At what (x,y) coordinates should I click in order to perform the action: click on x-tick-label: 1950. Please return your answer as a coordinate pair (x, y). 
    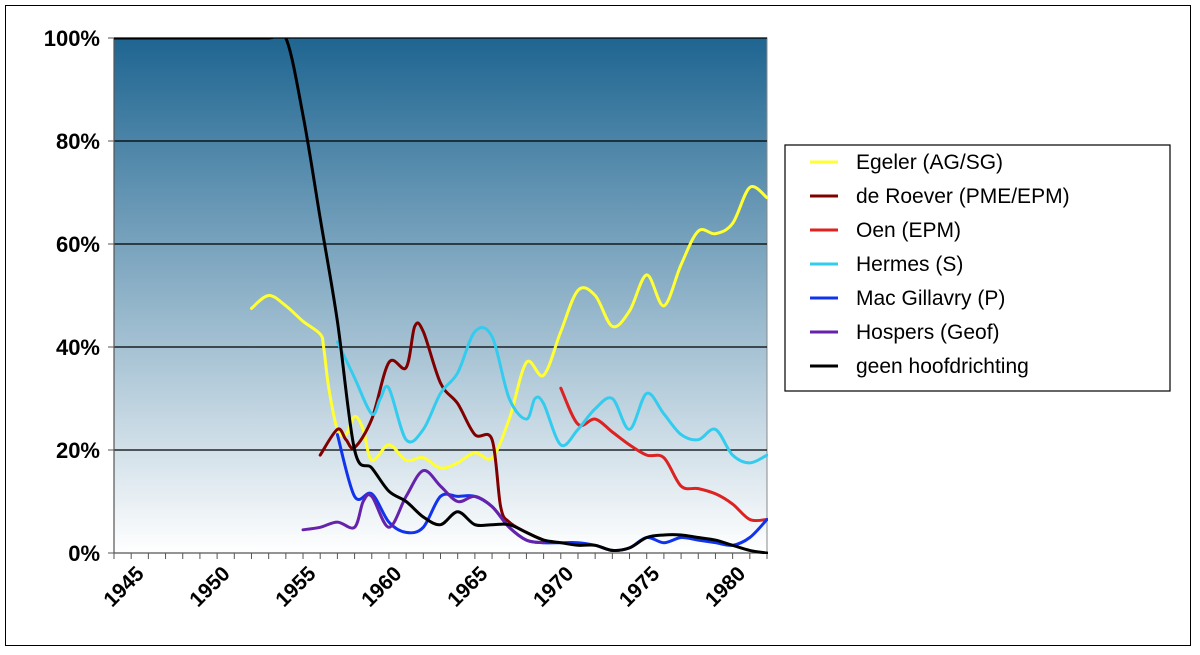
    Looking at the image, I should click on (209, 586).